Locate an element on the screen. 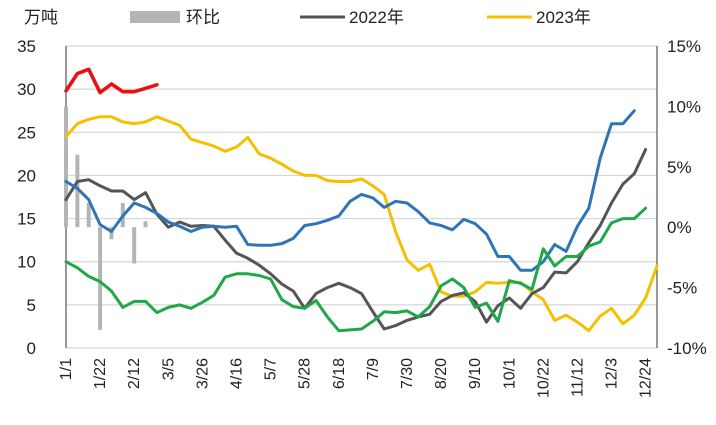 This screenshot has width=716, height=425. y-right-tick: -10% is located at coordinates (687, 348).